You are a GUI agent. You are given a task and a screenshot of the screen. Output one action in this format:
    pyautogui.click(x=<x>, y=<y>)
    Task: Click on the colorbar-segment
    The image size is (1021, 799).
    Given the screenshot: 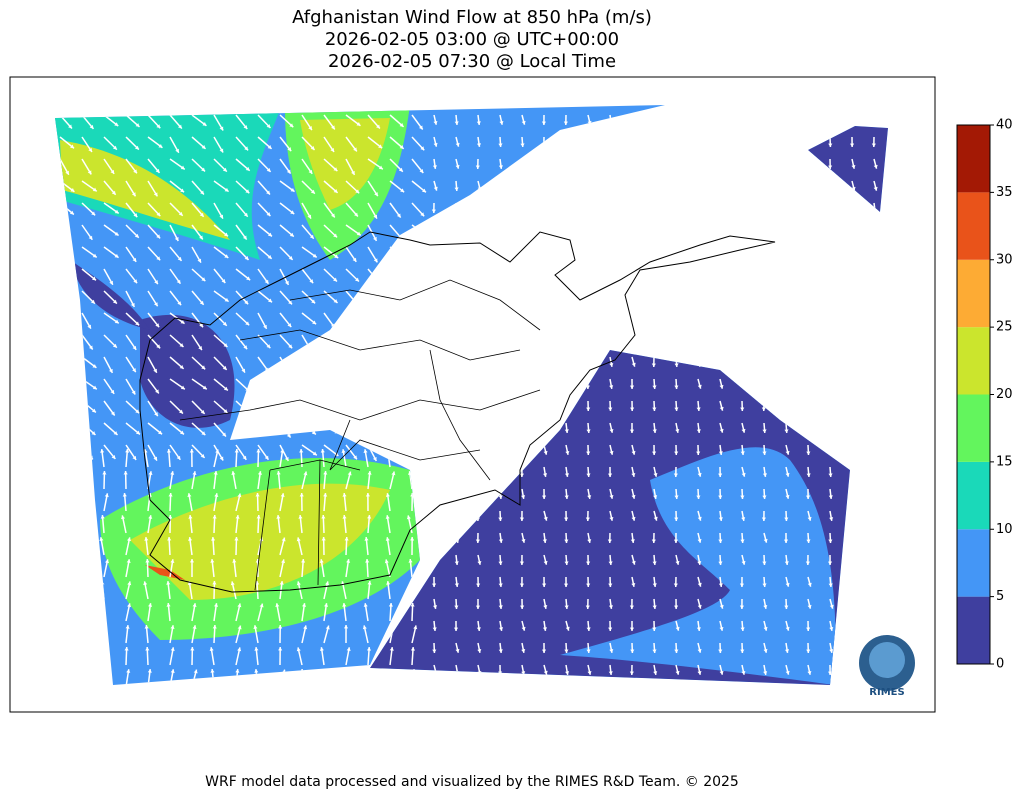 What is the action you would take?
    pyautogui.click(x=973, y=428)
    